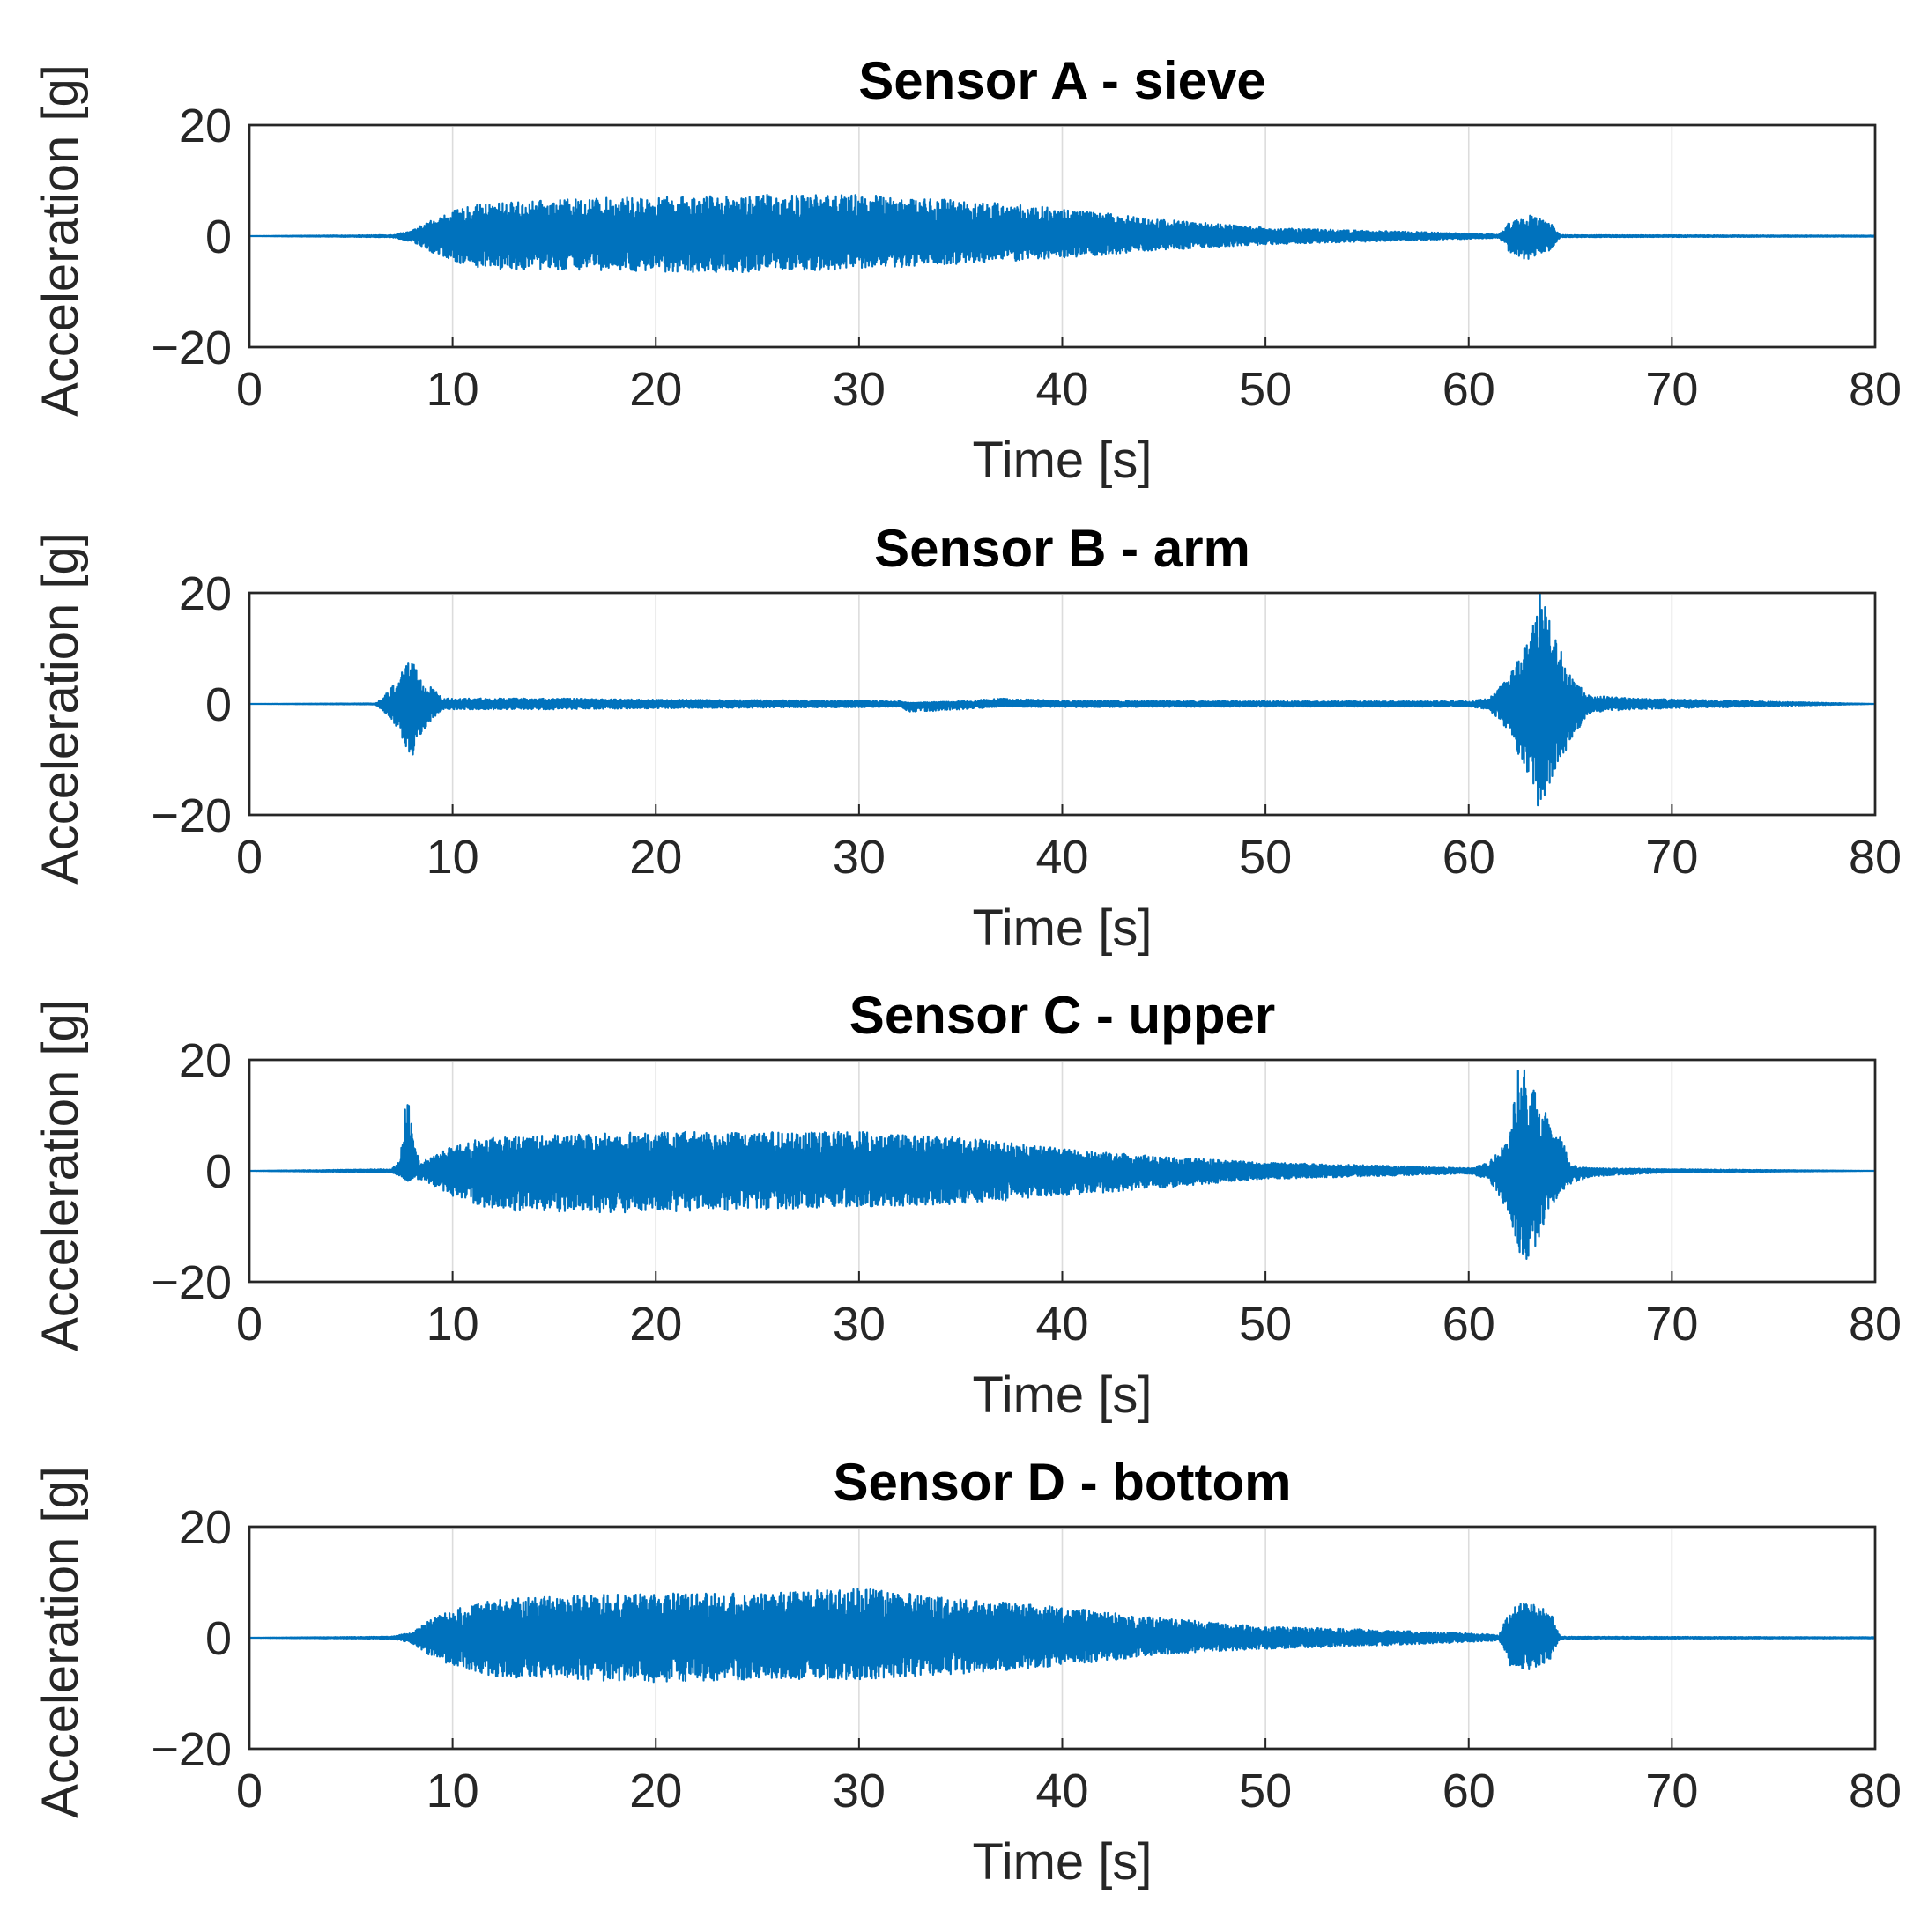 The image size is (1928, 1932). What do you see at coordinates (1061, 80) in the screenshot?
I see `panel-title: Sensor A - sieve` at bounding box center [1061, 80].